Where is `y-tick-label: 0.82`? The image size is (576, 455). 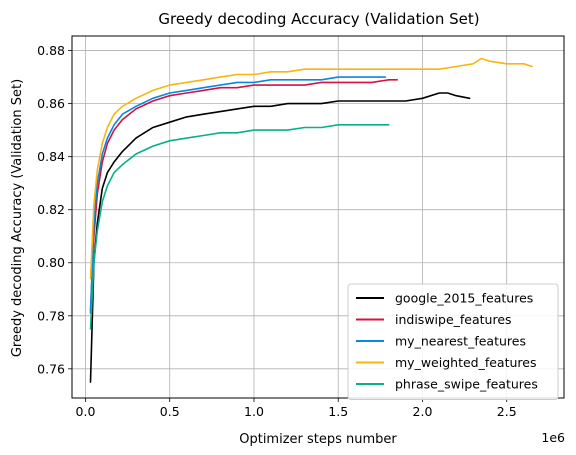 y-tick-label: 0.82 is located at coordinates (51, 209).